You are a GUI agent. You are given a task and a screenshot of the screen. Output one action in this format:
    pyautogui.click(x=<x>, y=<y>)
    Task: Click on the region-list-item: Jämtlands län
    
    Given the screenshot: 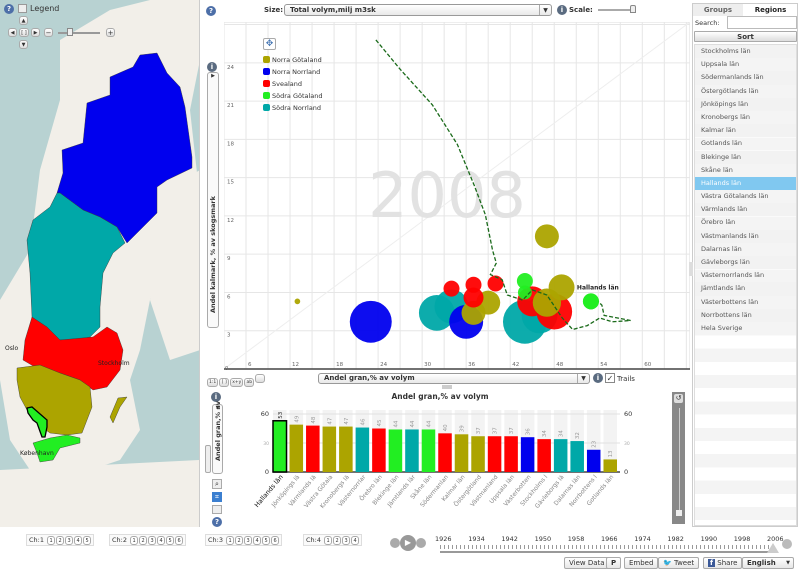 What is the action you would take?
    pyautogui.click(x=745, y=289)
    